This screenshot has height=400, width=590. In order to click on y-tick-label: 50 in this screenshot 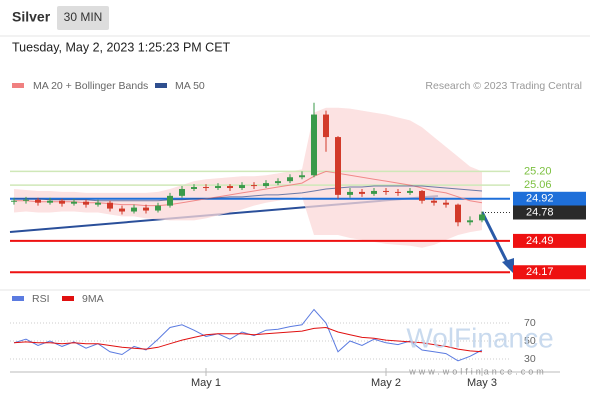, I will do `click(530, 341)`.